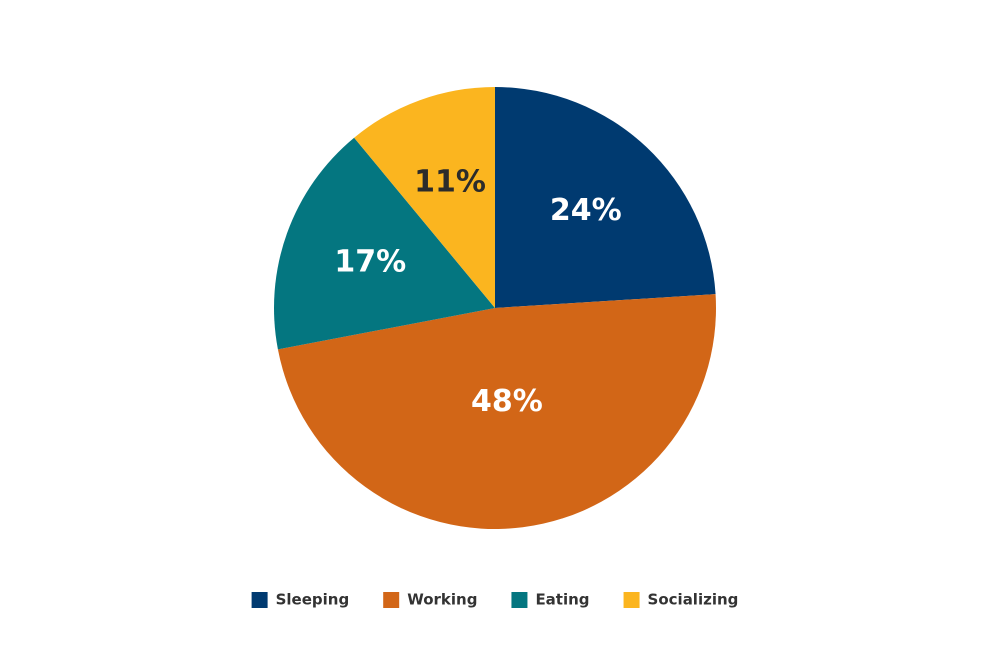  I want to click on legend-label: Eating, so click(562, 600).